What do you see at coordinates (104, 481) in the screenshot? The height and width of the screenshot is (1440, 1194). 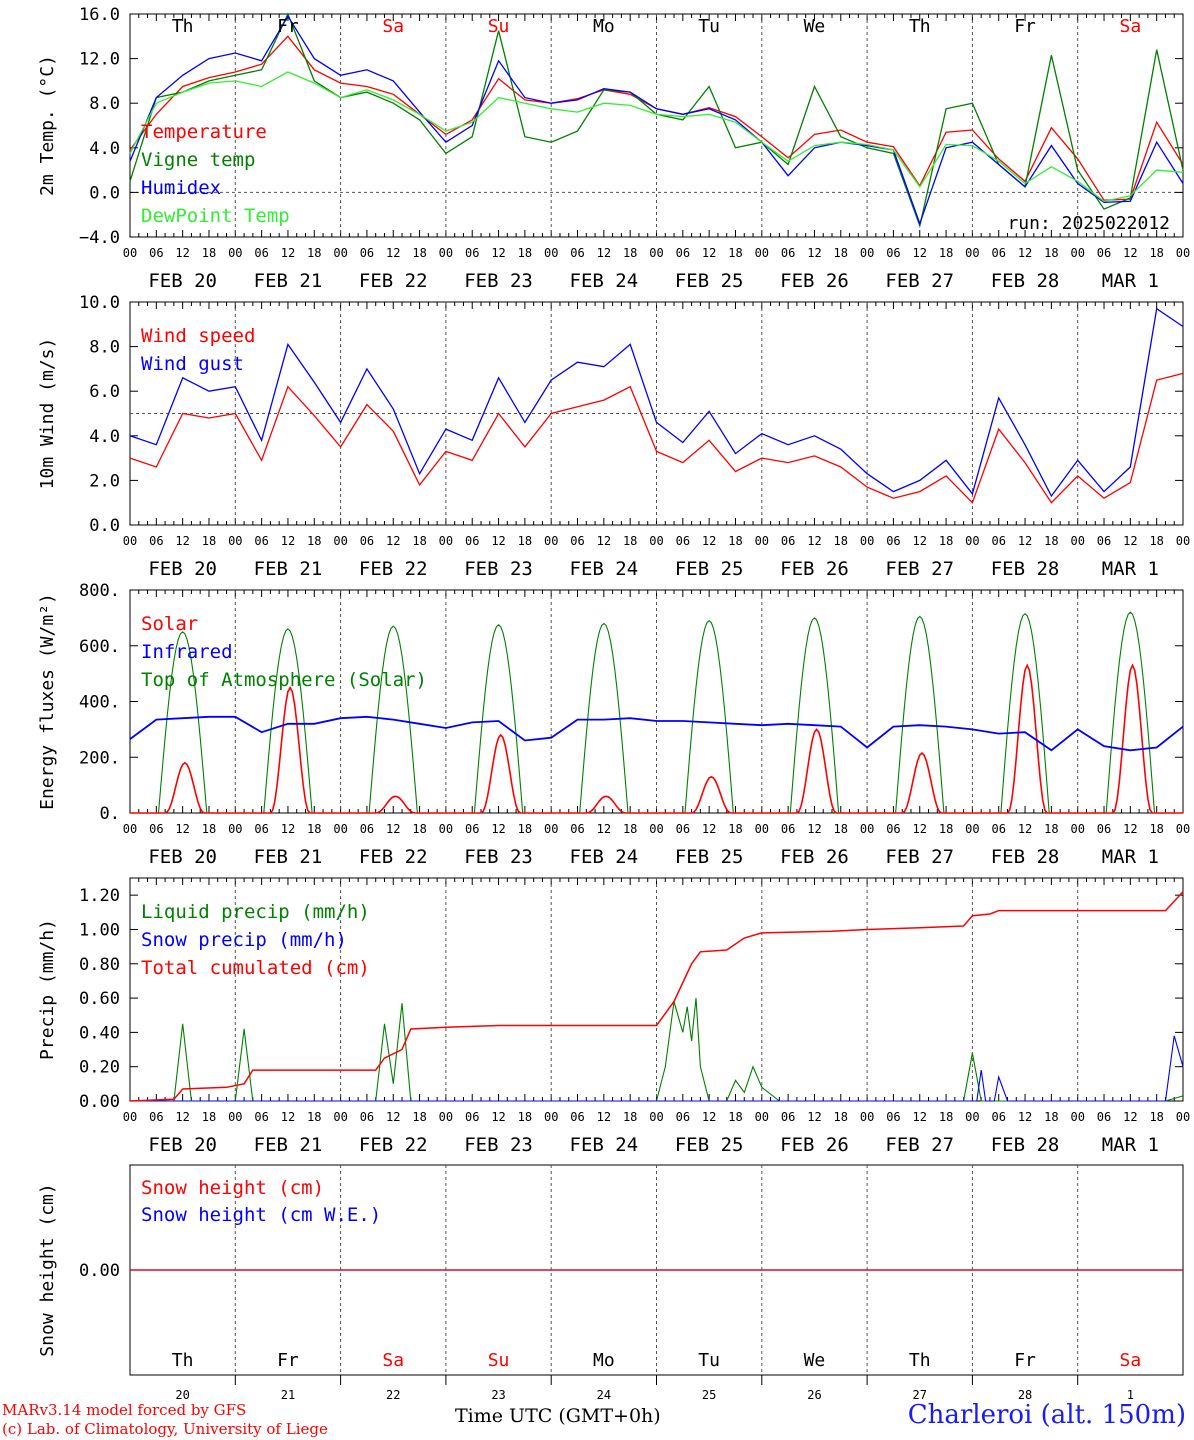 I see `y-tick-label: 2.0` at bounding box center [104, 481].